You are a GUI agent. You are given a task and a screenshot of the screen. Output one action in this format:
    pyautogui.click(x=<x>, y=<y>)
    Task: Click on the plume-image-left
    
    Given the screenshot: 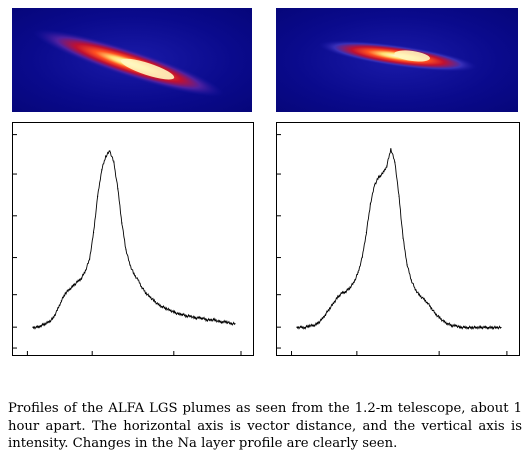 What is the action you would take?
    pyautogui.click(x=132, y=60)
    